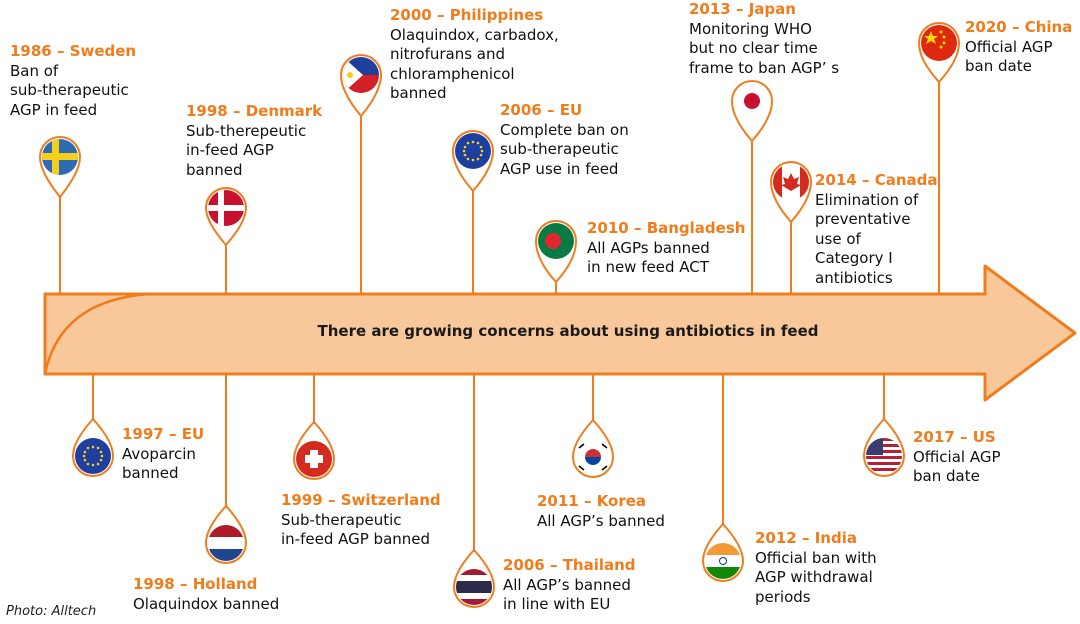  Describe the element at coordinates (752, 111) in the screenshot. I see `japan-flag-icon` at that location.